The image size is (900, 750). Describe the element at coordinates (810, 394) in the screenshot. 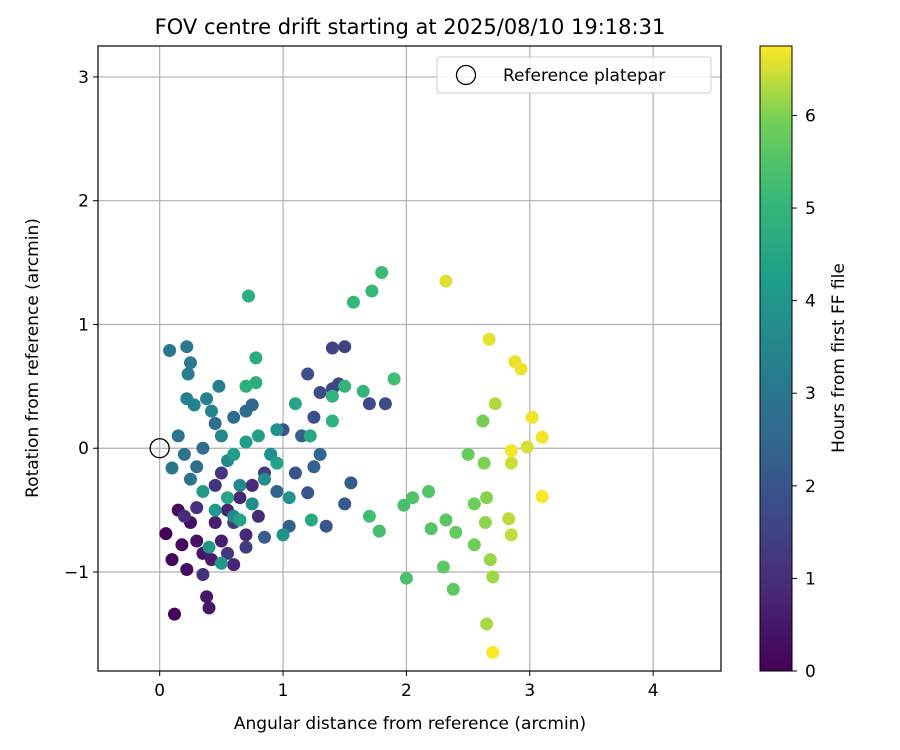

I see `colorbar-tick-label: 3` at that location.